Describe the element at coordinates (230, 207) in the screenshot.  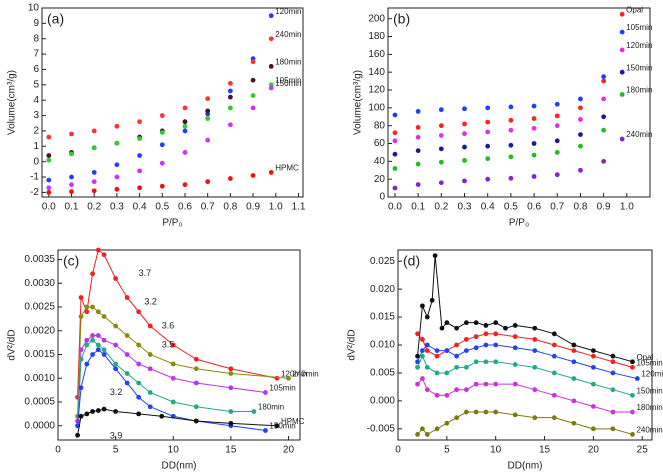
I see `x-tick-label: 0.8` at that location.